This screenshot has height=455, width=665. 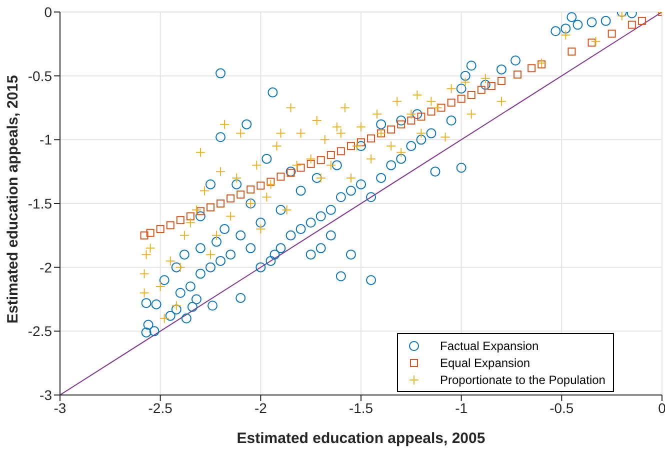 I want to click on x-tick-label: -2, so click(x=261, y=408).